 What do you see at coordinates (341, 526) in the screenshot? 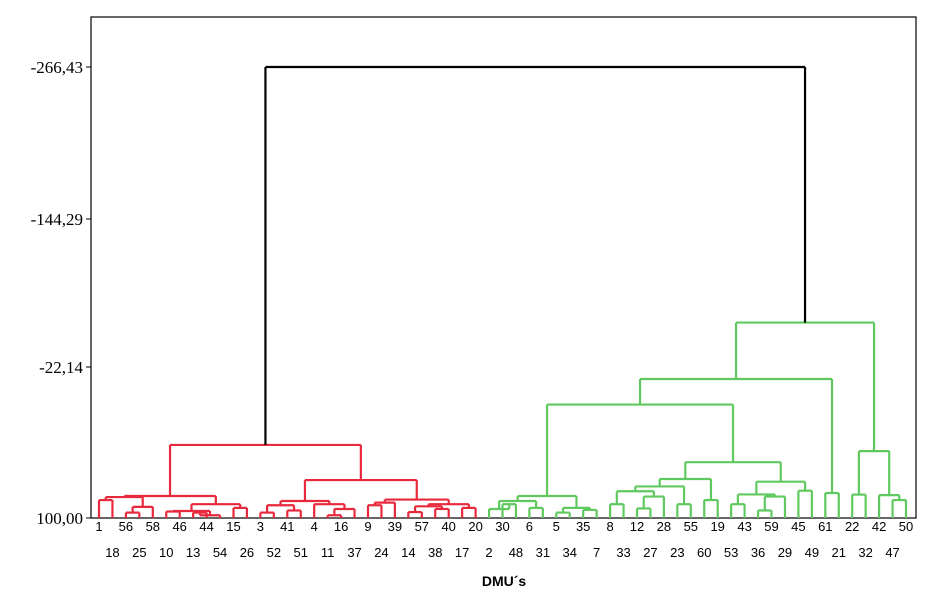
I see `leaf-label-top-9: 16` at bounding box center [341, 526].